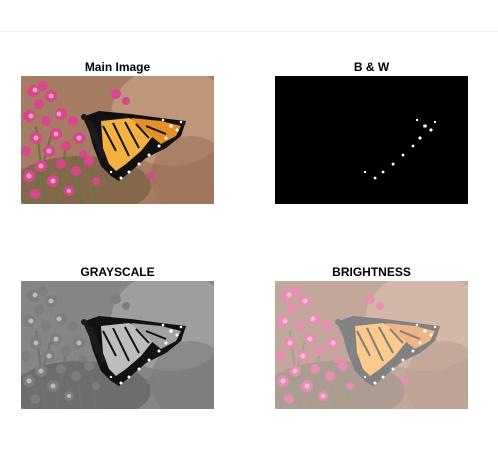  I want to click on panel-title: B & W, so click(371, 67).